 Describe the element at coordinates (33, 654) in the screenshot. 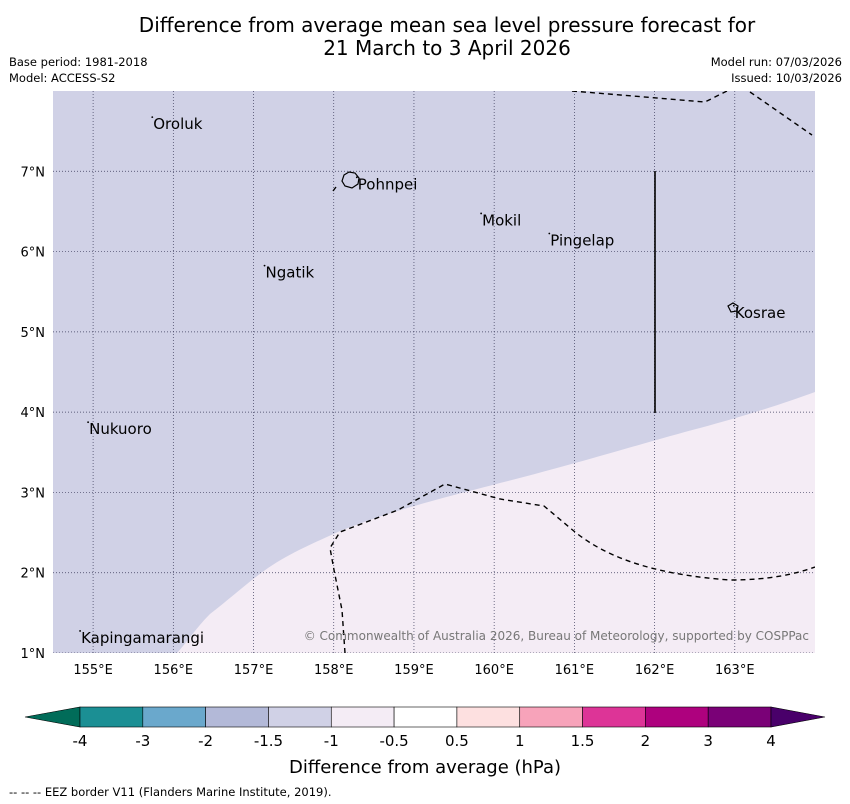

I see `lat-tick-label: 1°N` at that location.